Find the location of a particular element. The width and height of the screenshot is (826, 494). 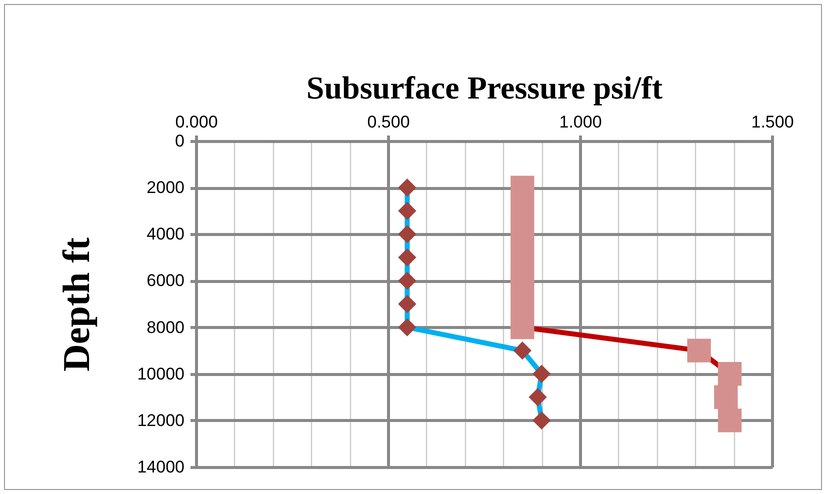

y-tick-label: 4000 is located at coordinates (165, 234).